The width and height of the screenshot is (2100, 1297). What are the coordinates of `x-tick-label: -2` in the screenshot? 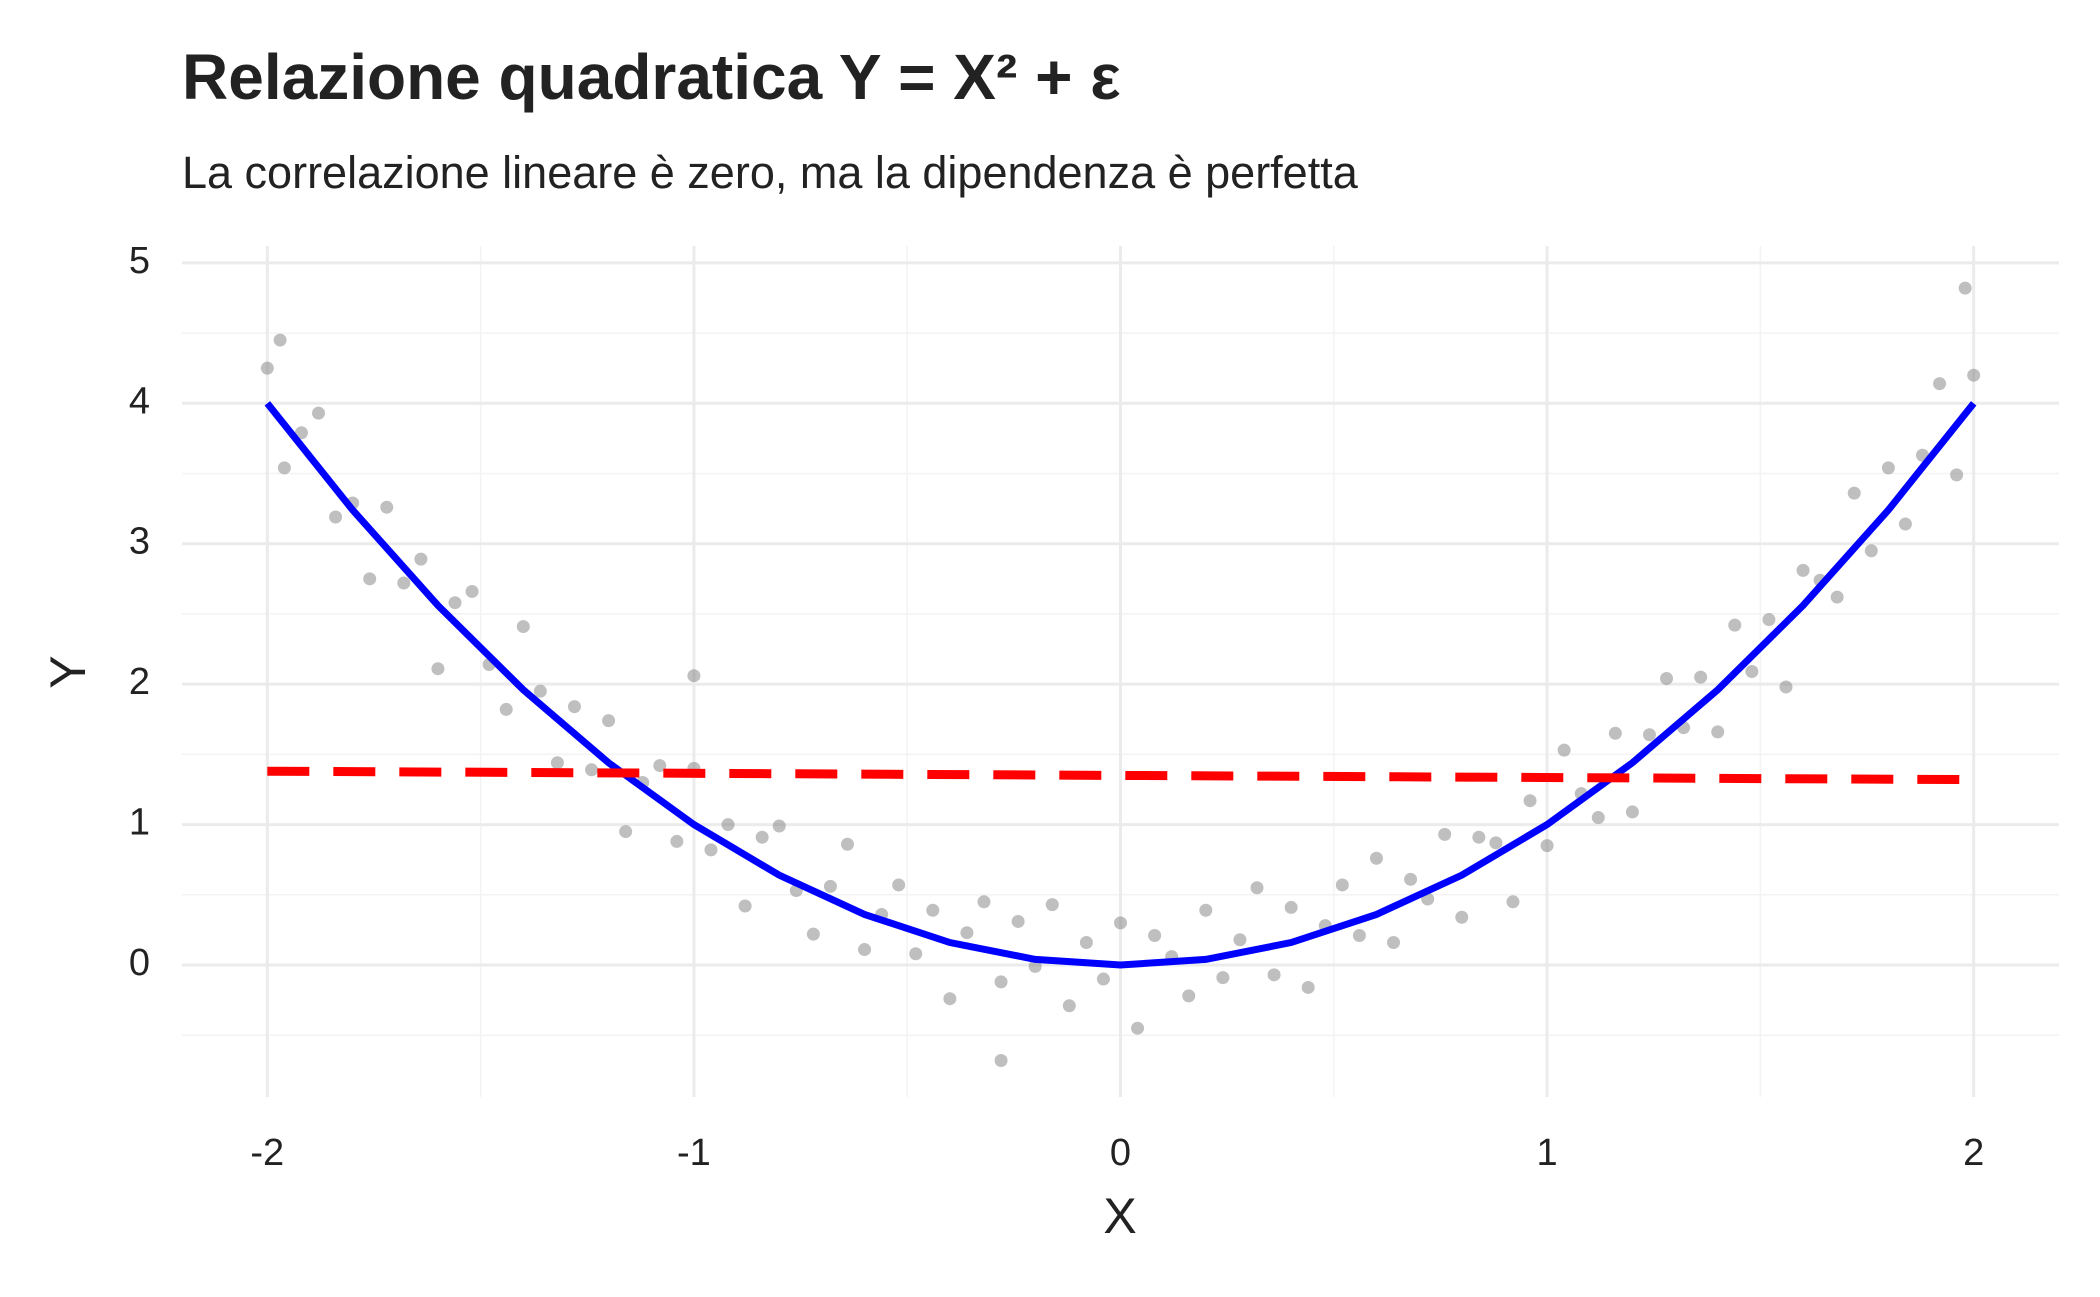 It's located at (267, 1153).